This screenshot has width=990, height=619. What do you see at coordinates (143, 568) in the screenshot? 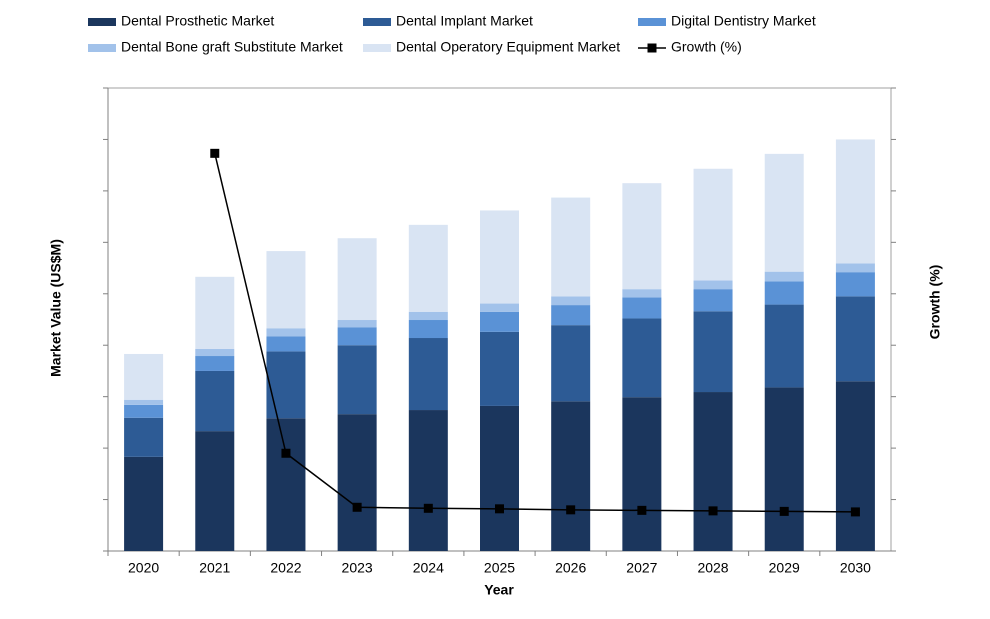
I see `x-tick-label: 2020` at bounding box center [143, 568].